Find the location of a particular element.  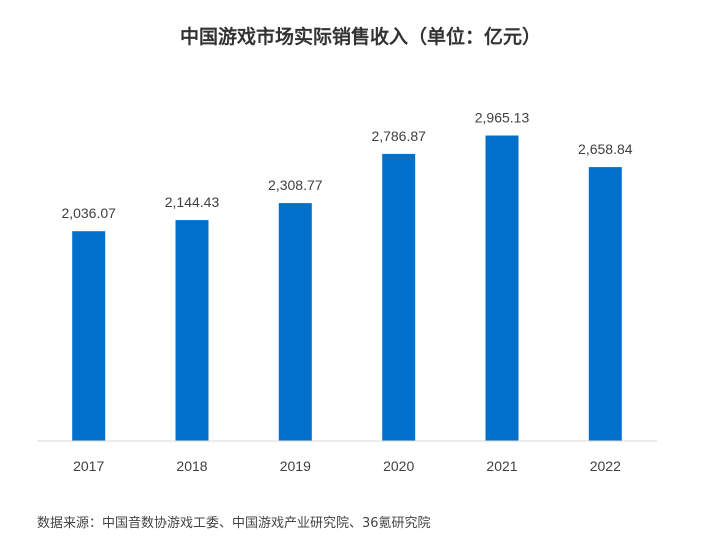

bar-2021 is located at coordinates (502, 288).